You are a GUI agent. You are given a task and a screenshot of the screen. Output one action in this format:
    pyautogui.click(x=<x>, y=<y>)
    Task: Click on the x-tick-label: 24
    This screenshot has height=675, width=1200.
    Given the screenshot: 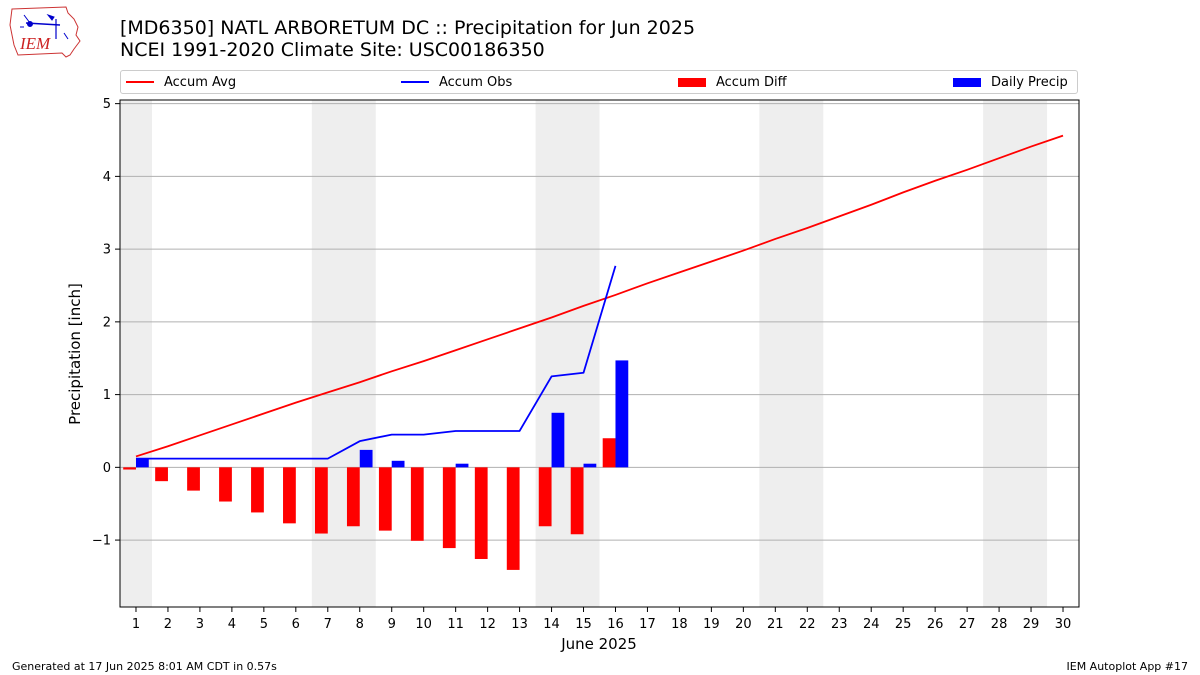 What is the action you would take?
    pyautogui.click(x=871, y=624)
    